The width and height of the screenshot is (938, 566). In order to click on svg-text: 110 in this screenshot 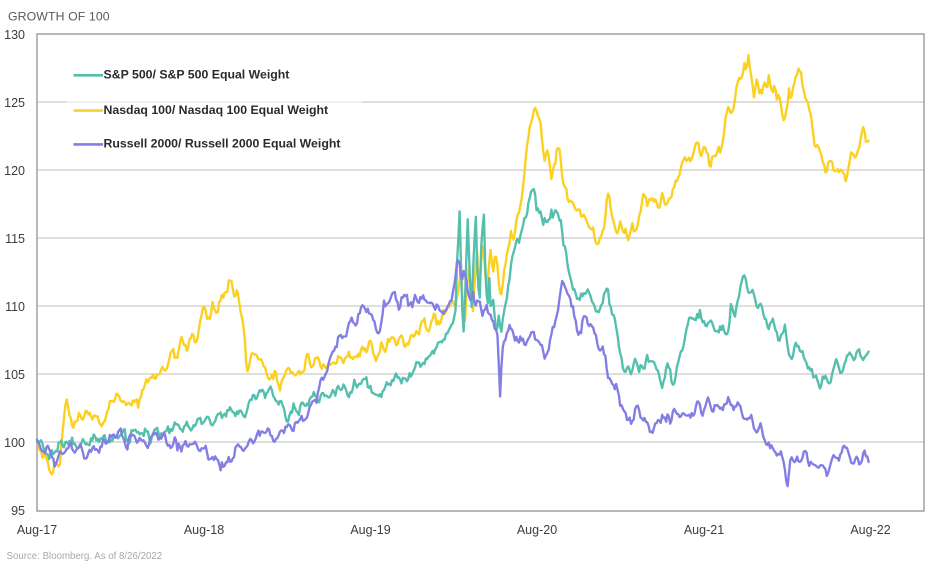, I will do `click(15, 307)`.